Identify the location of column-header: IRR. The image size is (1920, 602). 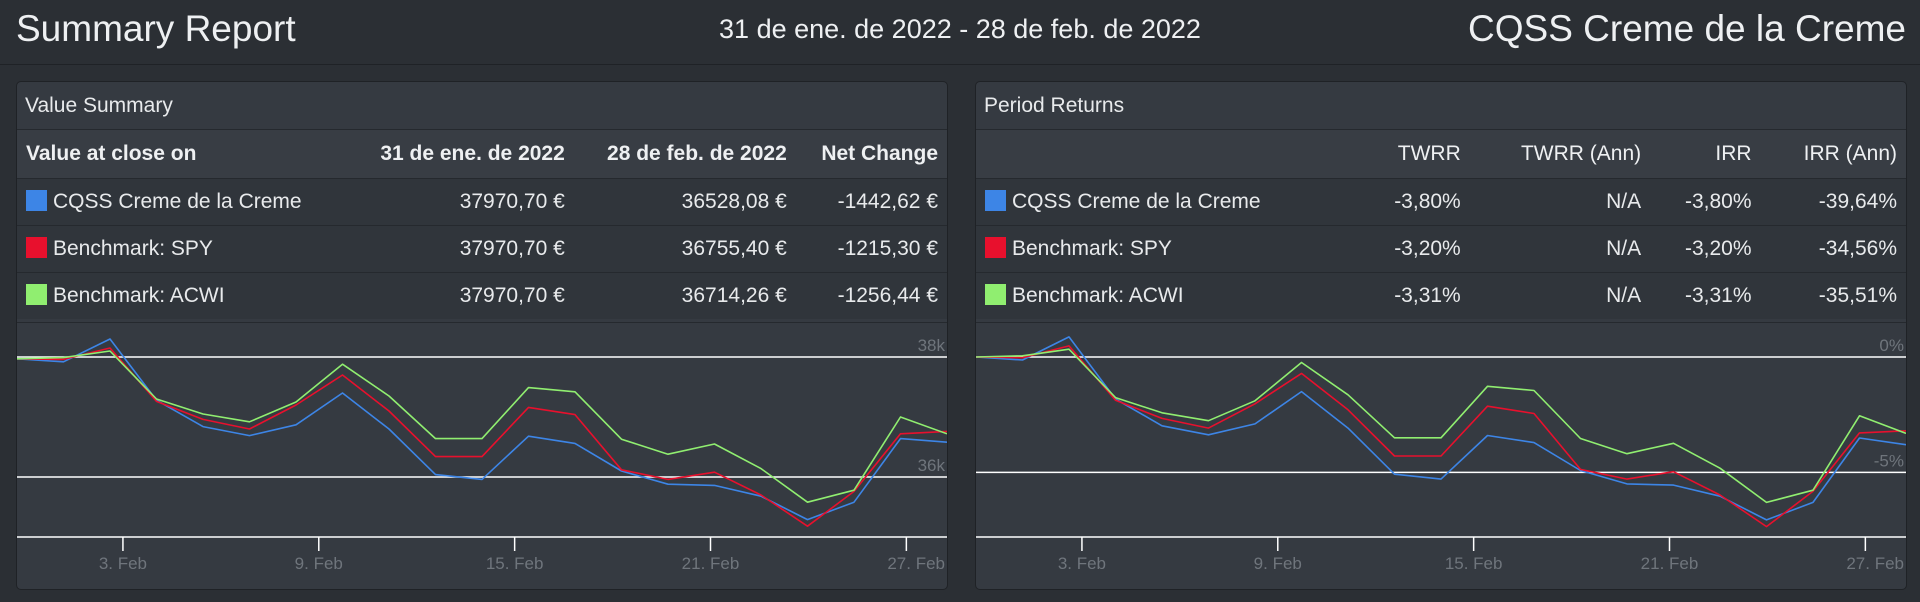
(1733, 153).